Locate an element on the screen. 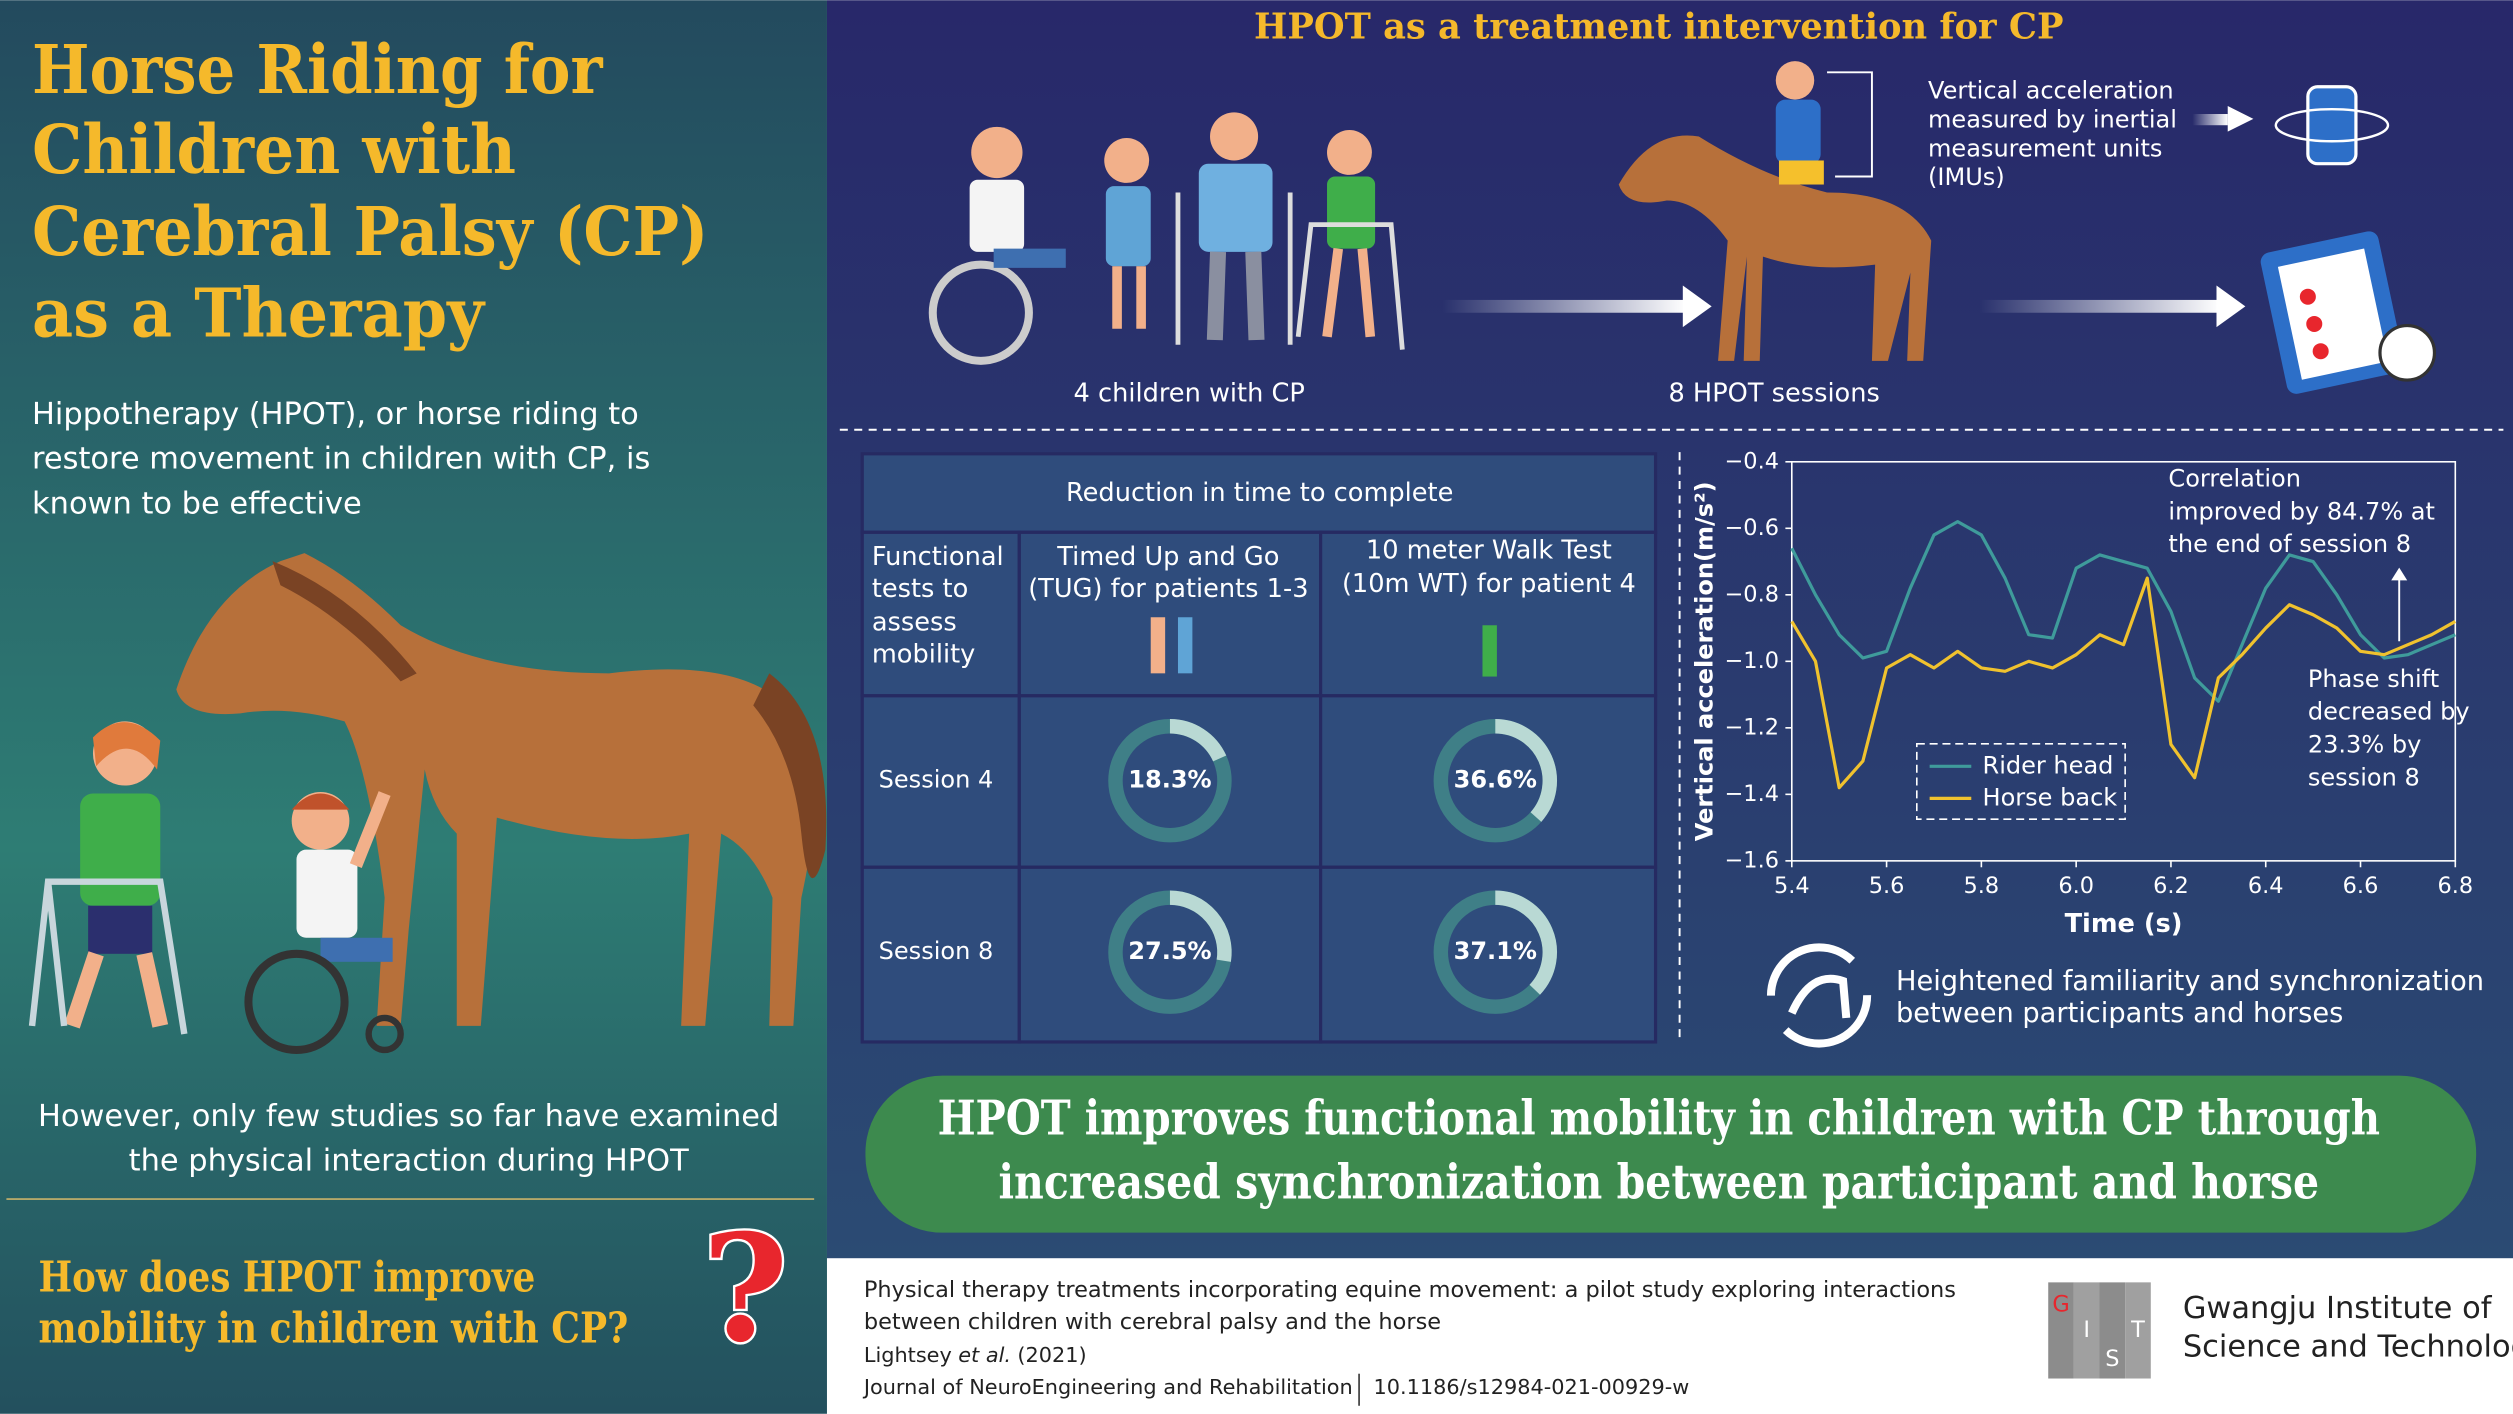 This screenshot has width=2513, height=1414. chart-annotation: 23.3% by is located at coordinates (2364, 744).